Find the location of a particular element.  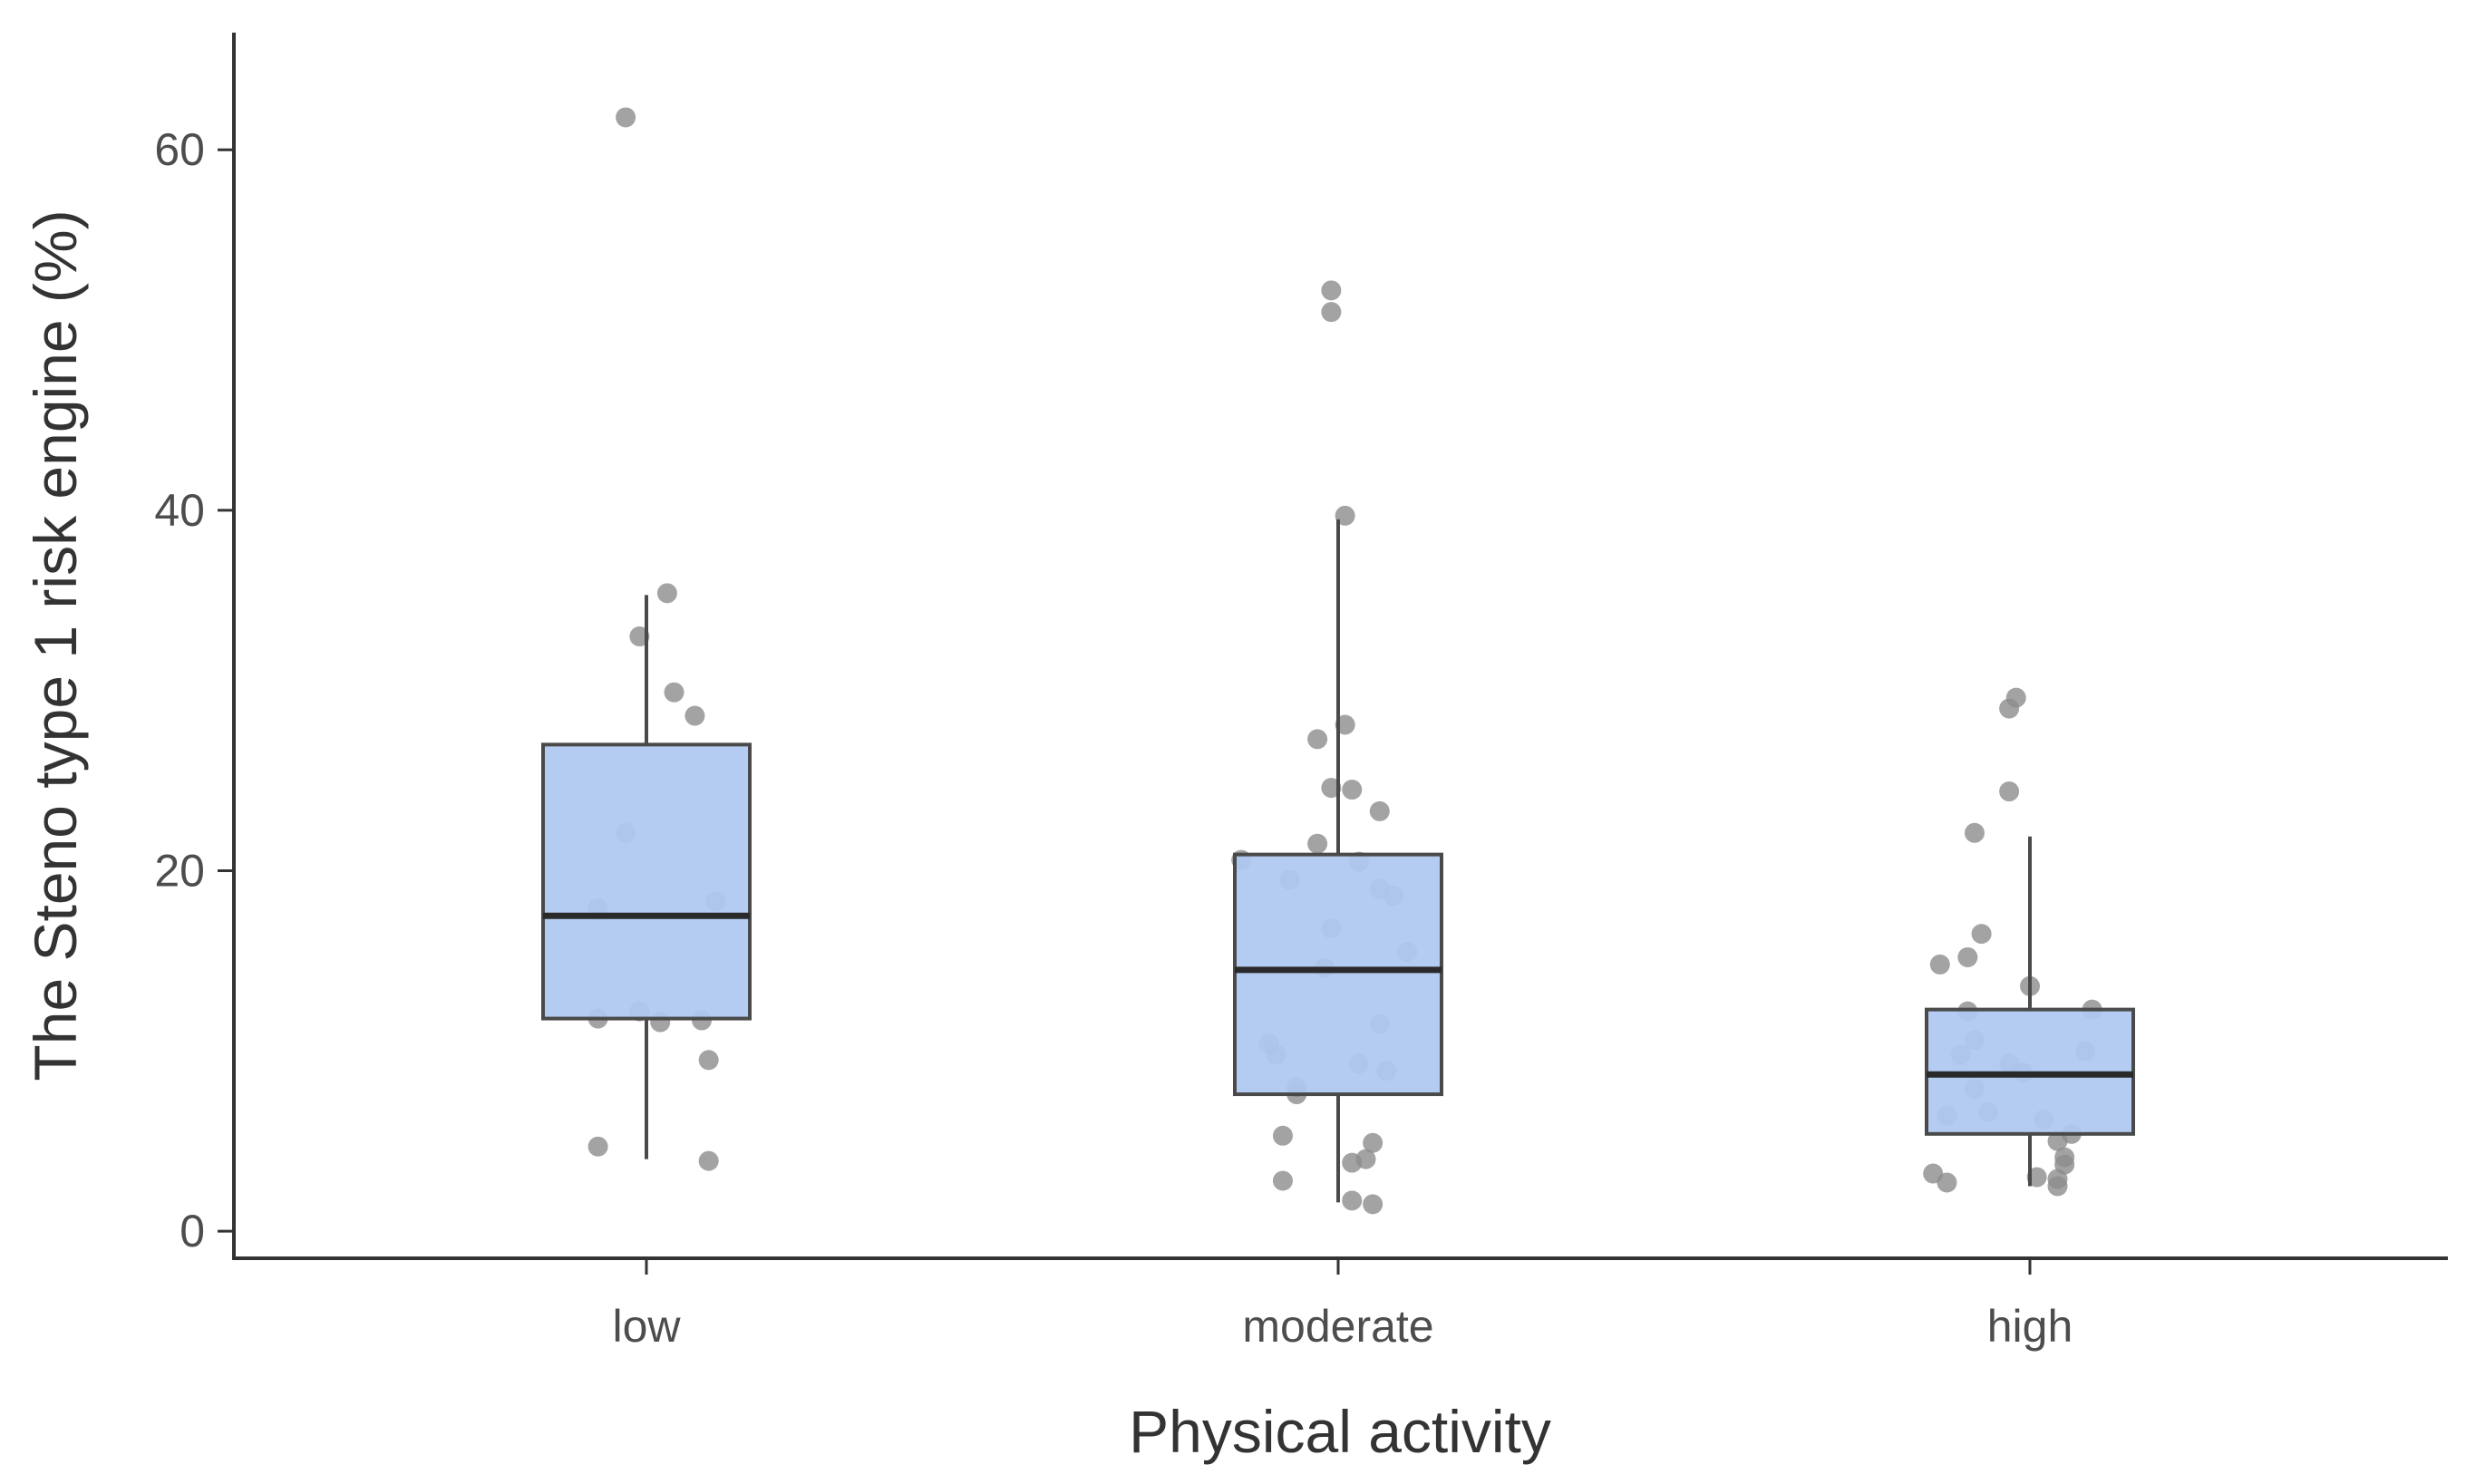

boxplot-high is located at coordinates (2030, 1012).